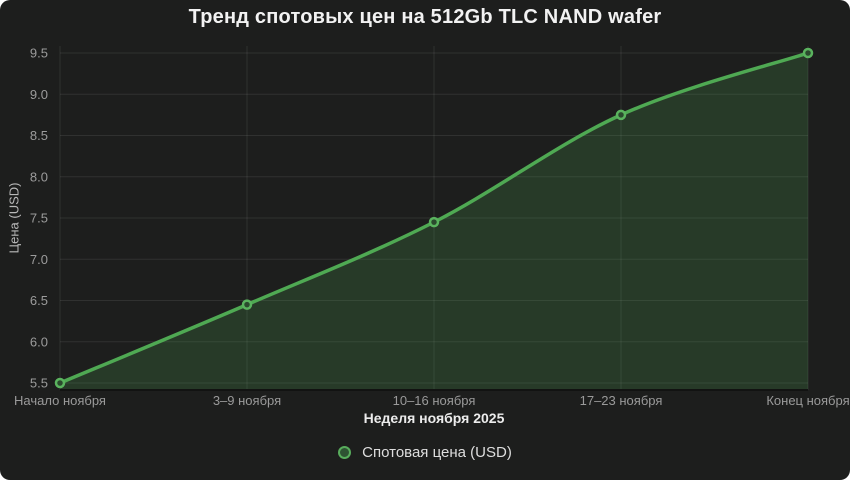 Image resolution: width=850 pixels, height=480 pixels. What do you see at coordinates (39, 218) in the screenshot?
I see `y-tick-label: 7.5` at bounding box center [39, 218].